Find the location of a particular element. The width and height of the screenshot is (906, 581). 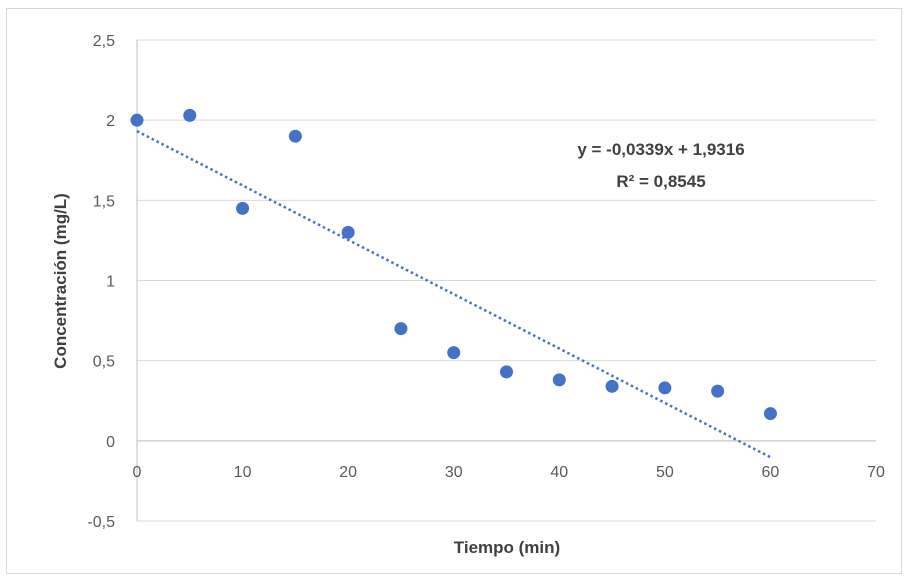

x-tick-label: 60 is located at coordinates (771, 472).